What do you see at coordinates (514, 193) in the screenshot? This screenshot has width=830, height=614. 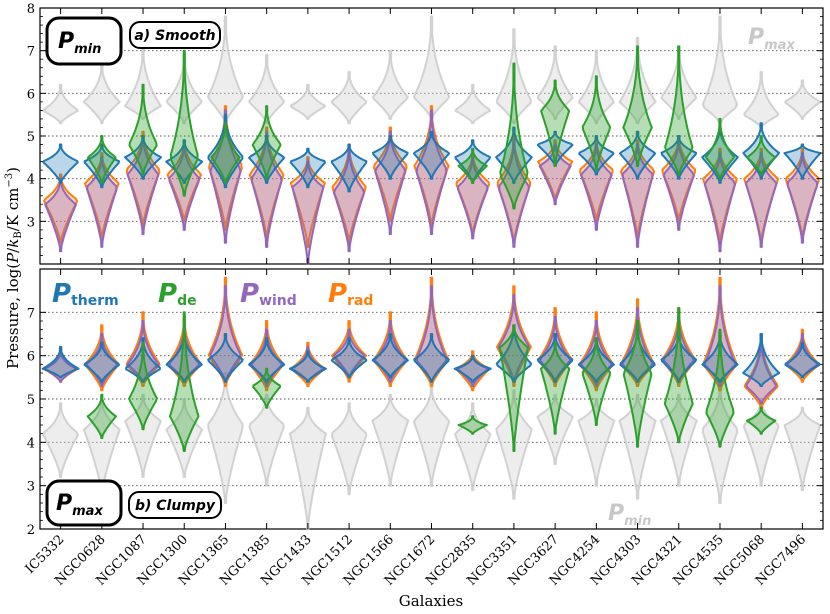 I see `violin-wind-NGC3351` at bounding box center [514, 193].